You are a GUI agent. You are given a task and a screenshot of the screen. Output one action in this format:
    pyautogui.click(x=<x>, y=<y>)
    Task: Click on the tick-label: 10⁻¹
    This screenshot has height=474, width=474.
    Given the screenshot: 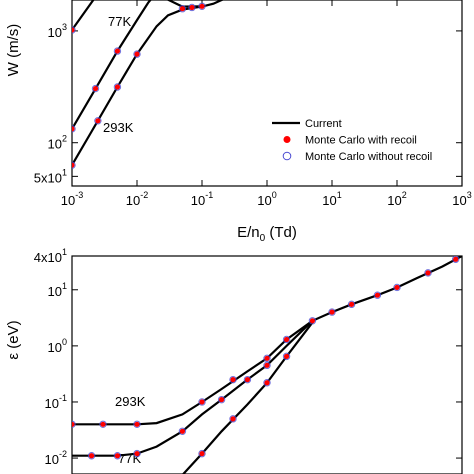 What is the action you would take?
    pyautogui.click(x=202, y=199)
    